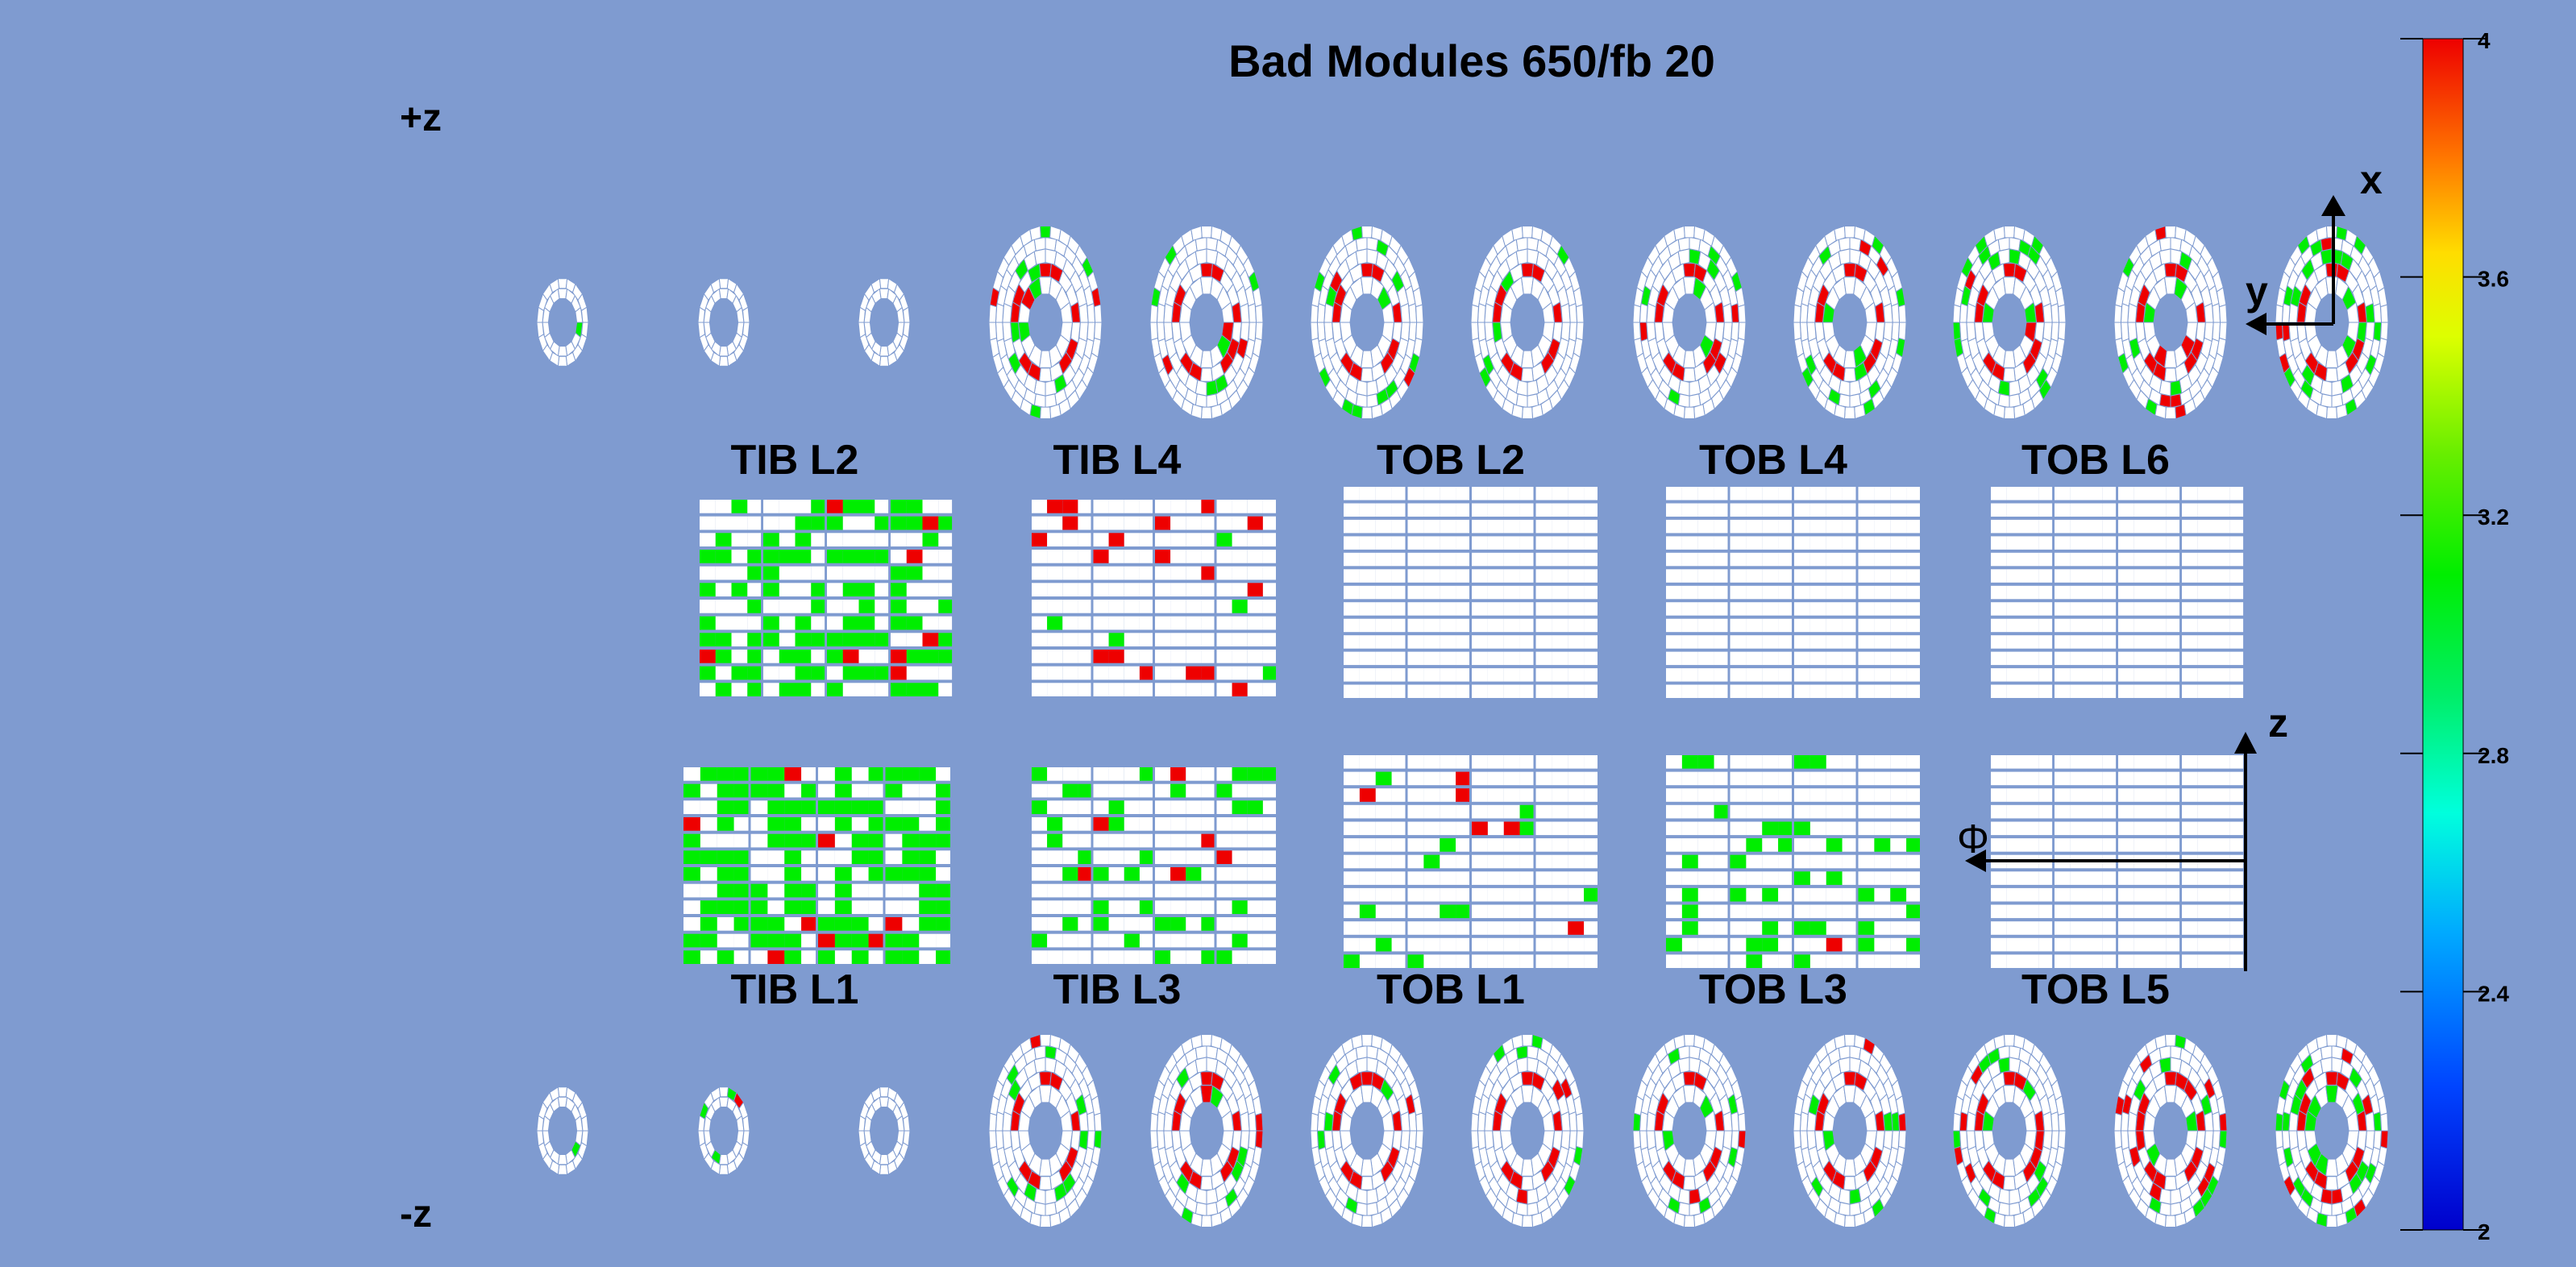 The width and height of the screenshot is (2576, 1267). What do you see at coordinates (723, 322) in the screenshot?
I see `endcap-disk` at bounding box center [723, 322].